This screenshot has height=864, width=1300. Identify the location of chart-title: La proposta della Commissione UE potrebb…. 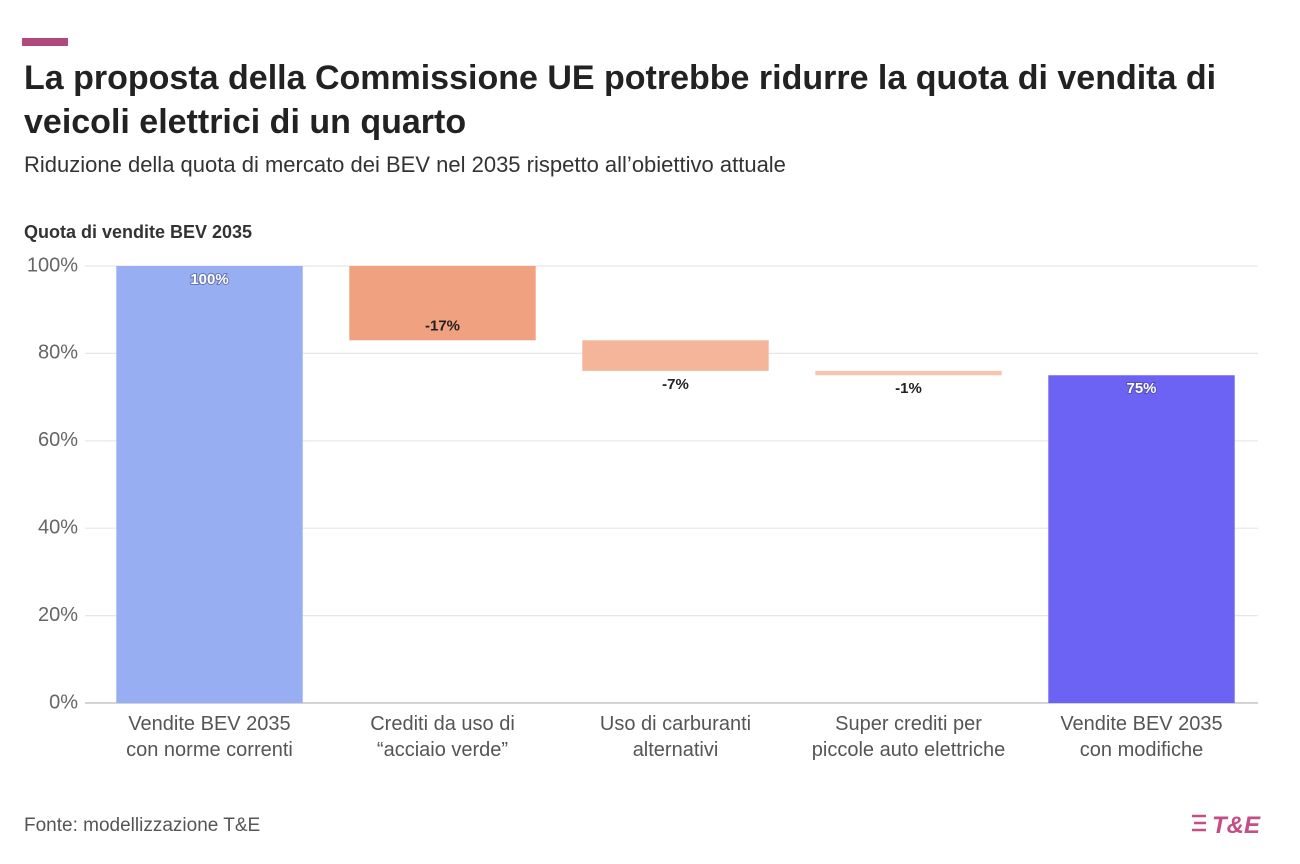
(620, 100).